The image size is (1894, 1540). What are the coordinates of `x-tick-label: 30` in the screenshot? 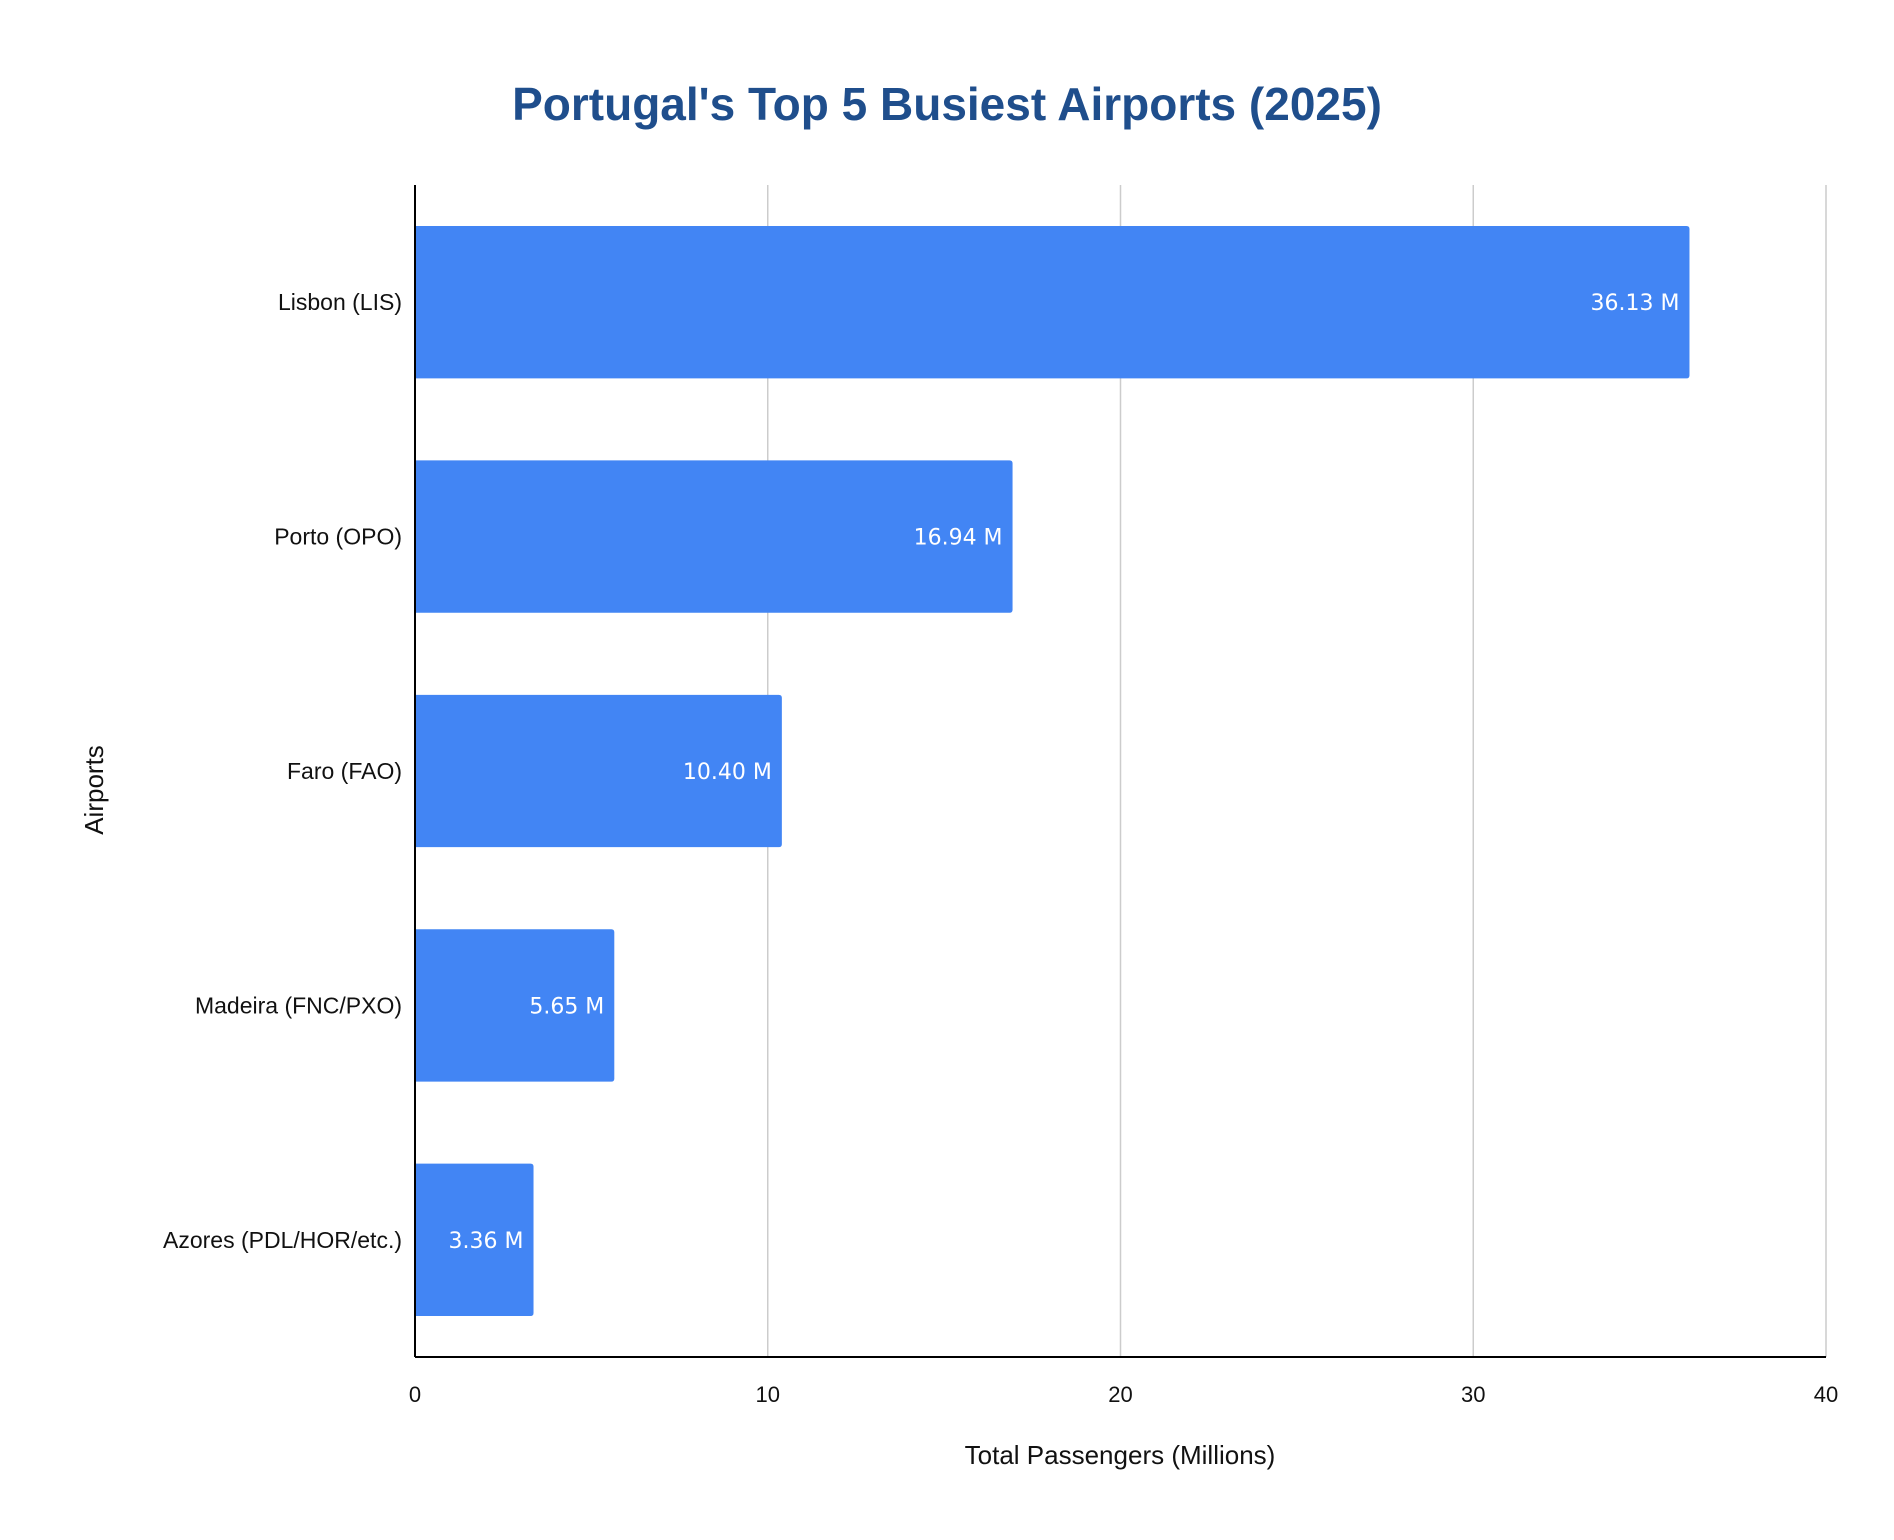 It's located at (1473, 1394).